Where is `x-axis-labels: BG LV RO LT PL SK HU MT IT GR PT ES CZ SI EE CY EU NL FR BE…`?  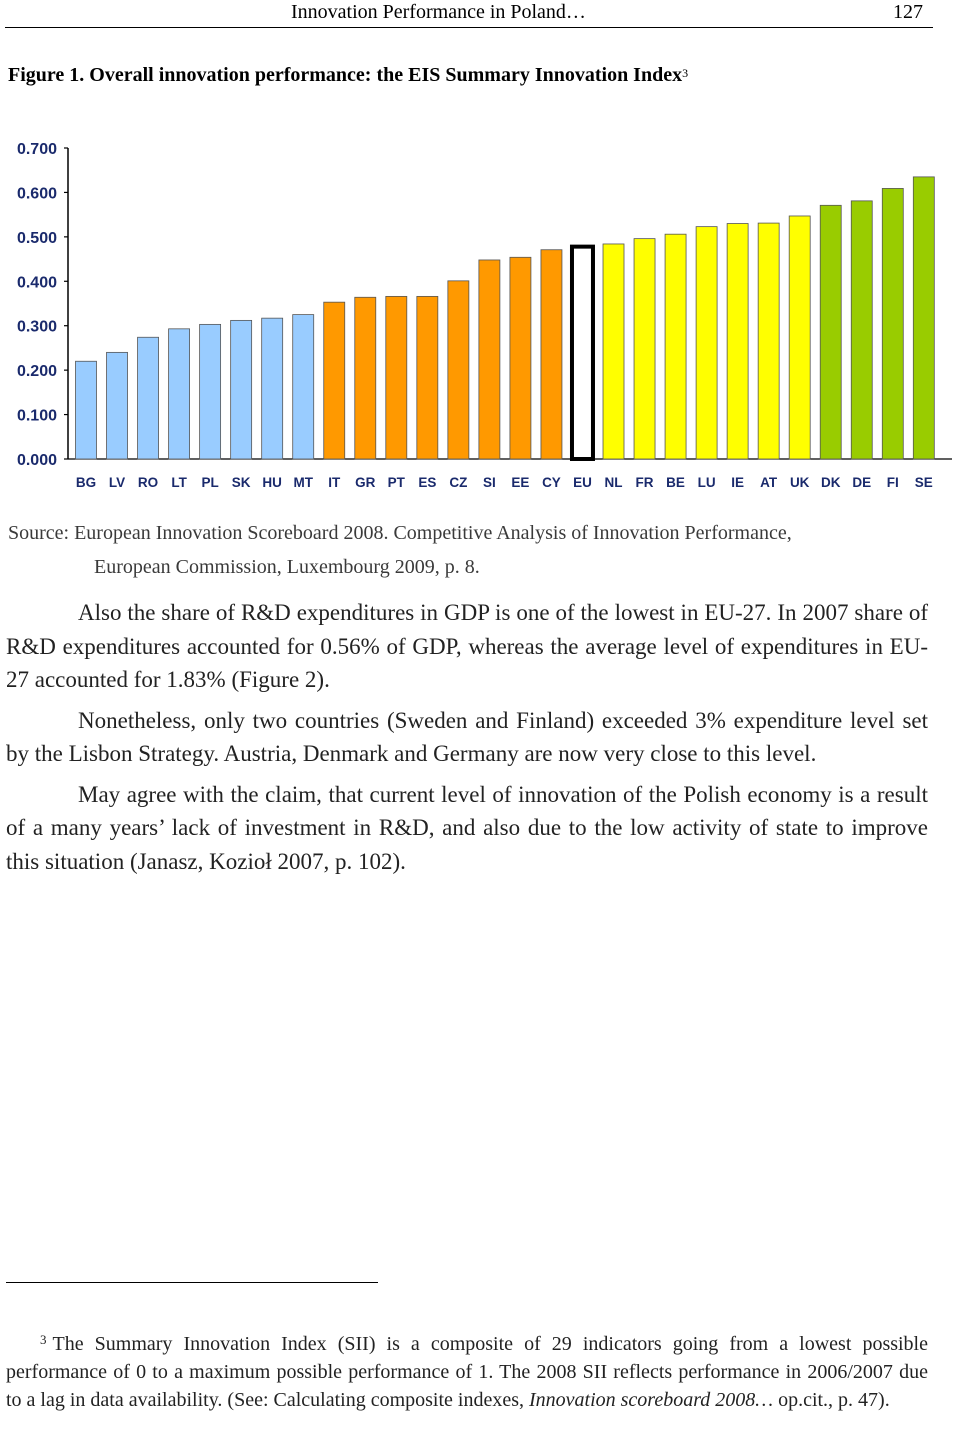 x-axis-labels: BG LV RO LT PL SK HU MT IT GR PT ES CZ SI EE CY EU NL FR BE… is located at coordinates (504, 482).